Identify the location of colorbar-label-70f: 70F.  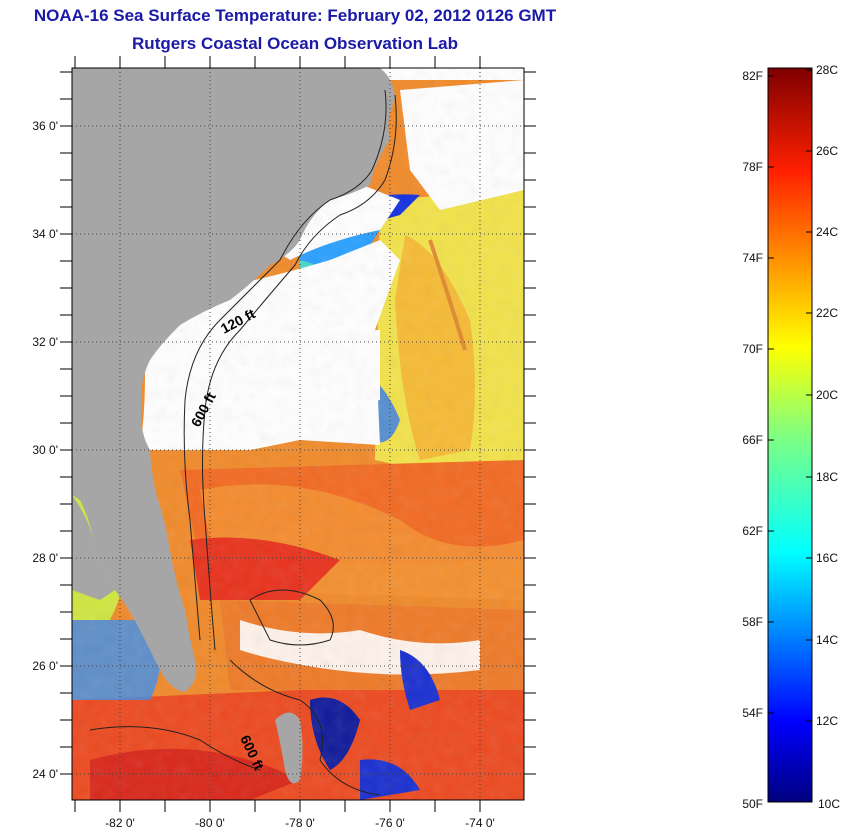
(752, 349).